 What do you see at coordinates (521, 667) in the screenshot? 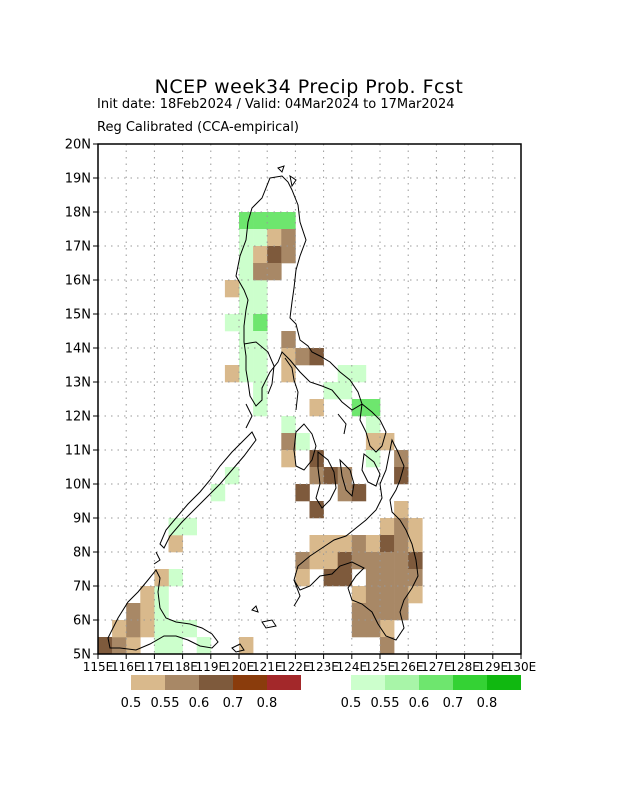
I see `x-tick-label: 130E` at bounding box center [521, 667].